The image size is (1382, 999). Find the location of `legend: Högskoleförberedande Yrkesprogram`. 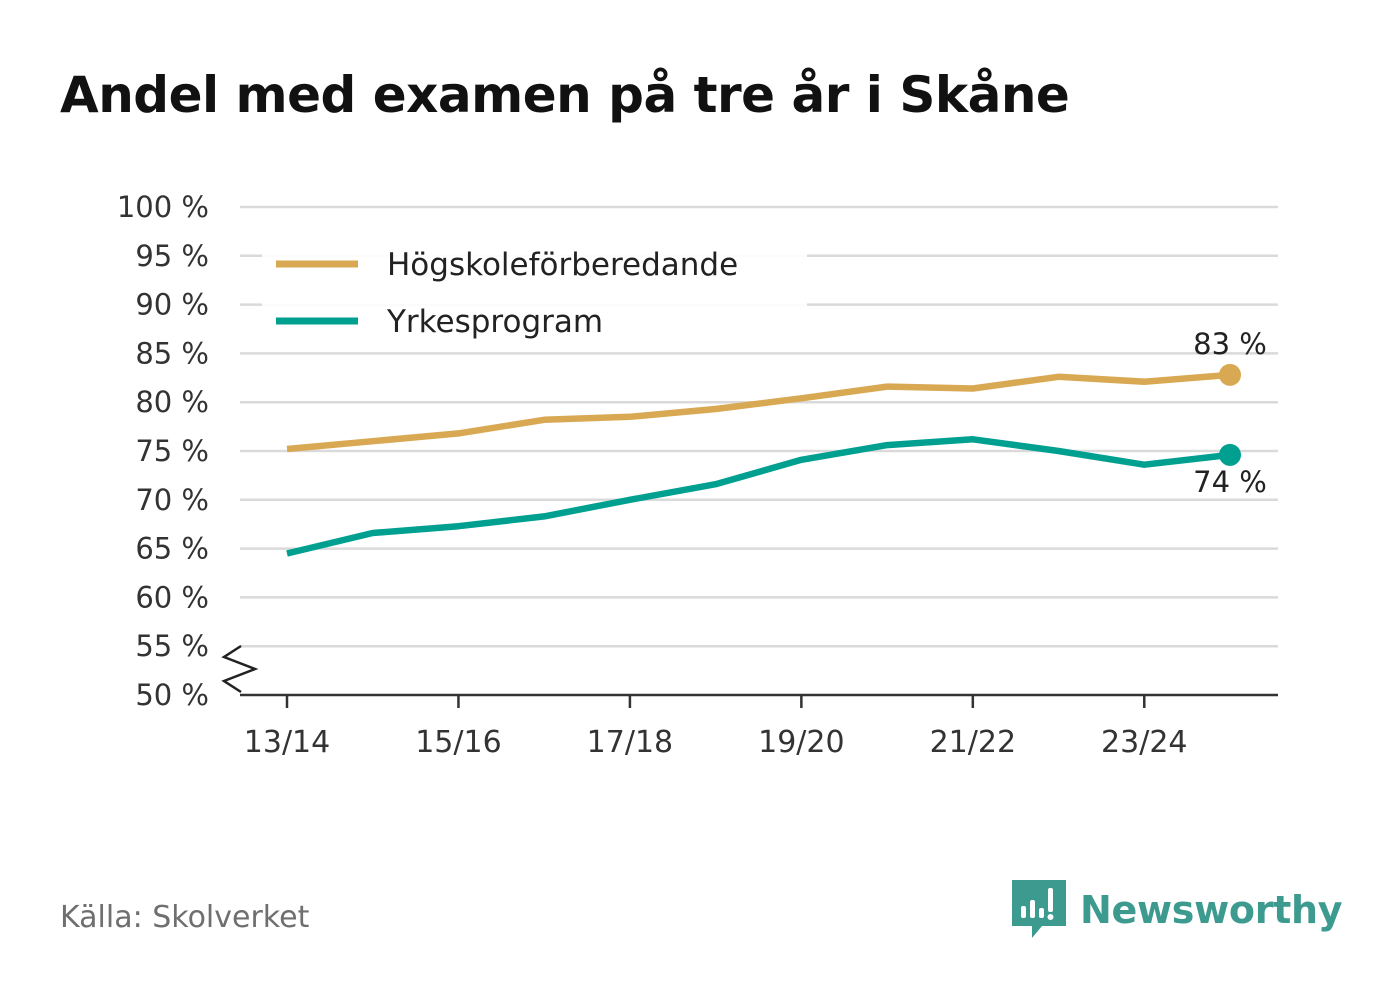

legend: Högskoleförberedande Yrkesprogram is located at coordinates (534, 290).